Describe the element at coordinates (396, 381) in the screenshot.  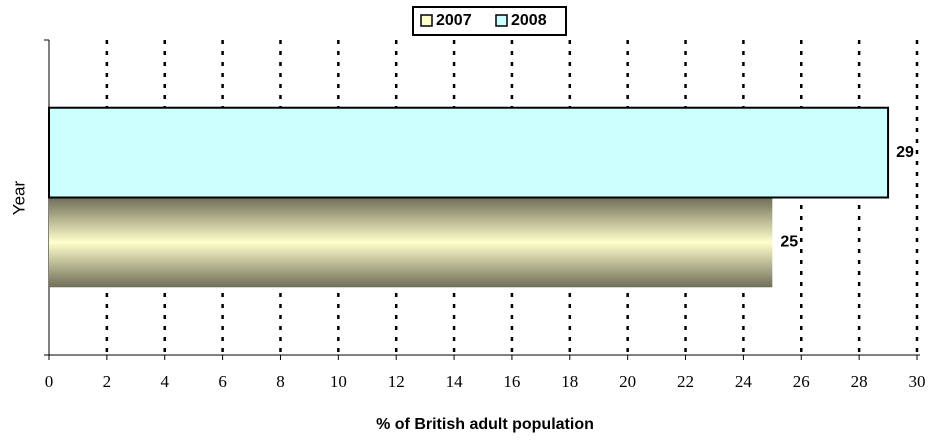
I see `x-tick-label: 12` at that location.